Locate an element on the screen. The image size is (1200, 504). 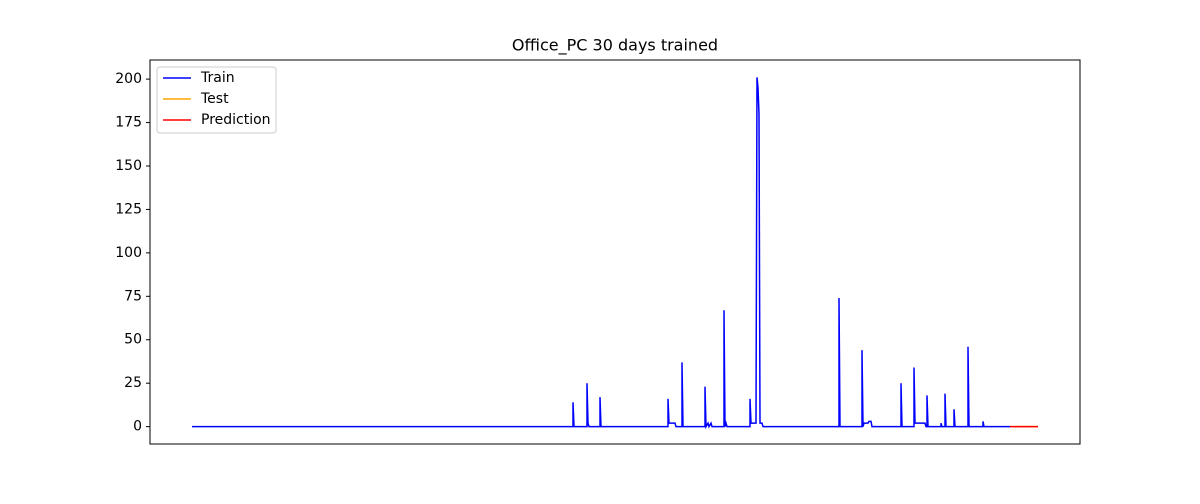
legend-label: Prediction is located at coordinates (236, 120).